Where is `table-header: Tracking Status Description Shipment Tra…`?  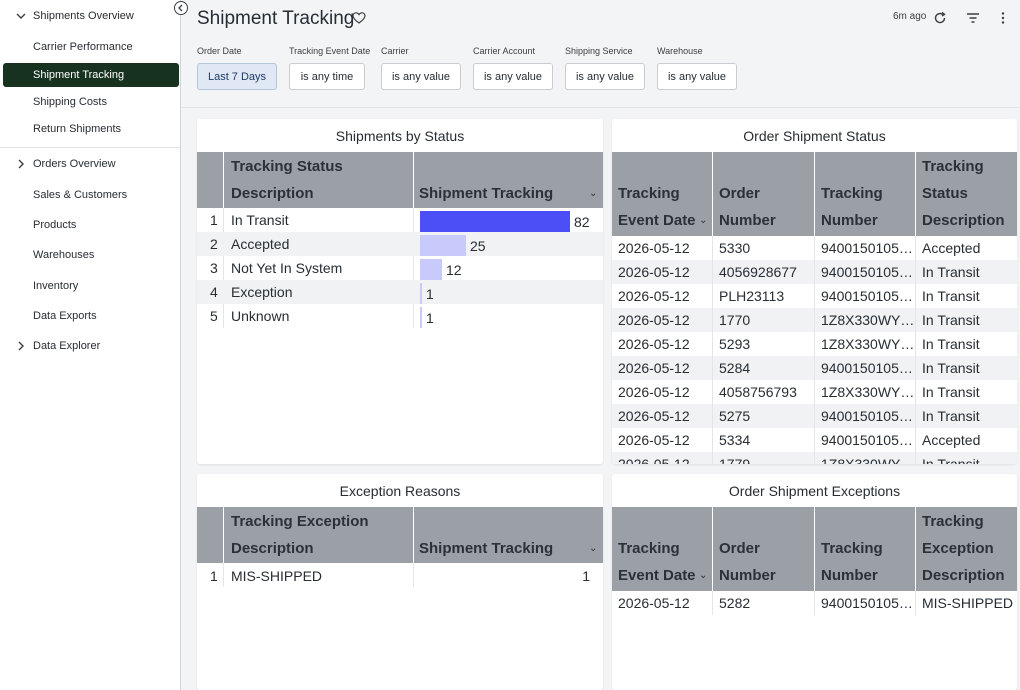
table-header: Tracking Status Description Shipment Tra… is located at coordinates (400, 180).